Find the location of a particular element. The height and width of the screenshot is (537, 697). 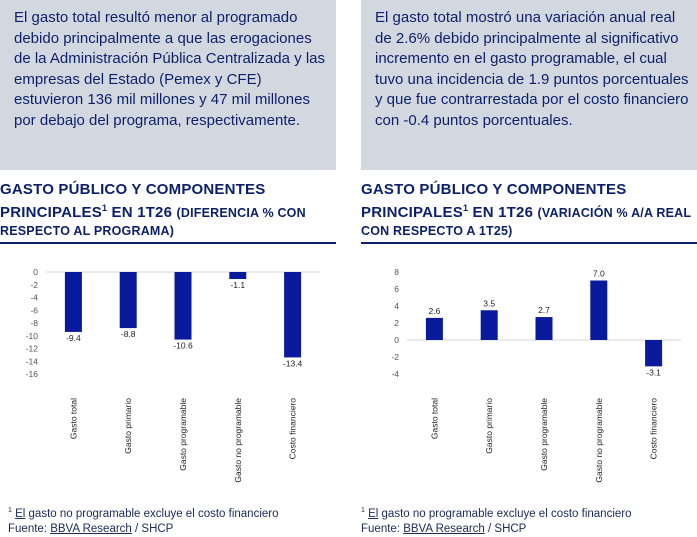

data-label: -3.1 is located at coordinates (653, 372).